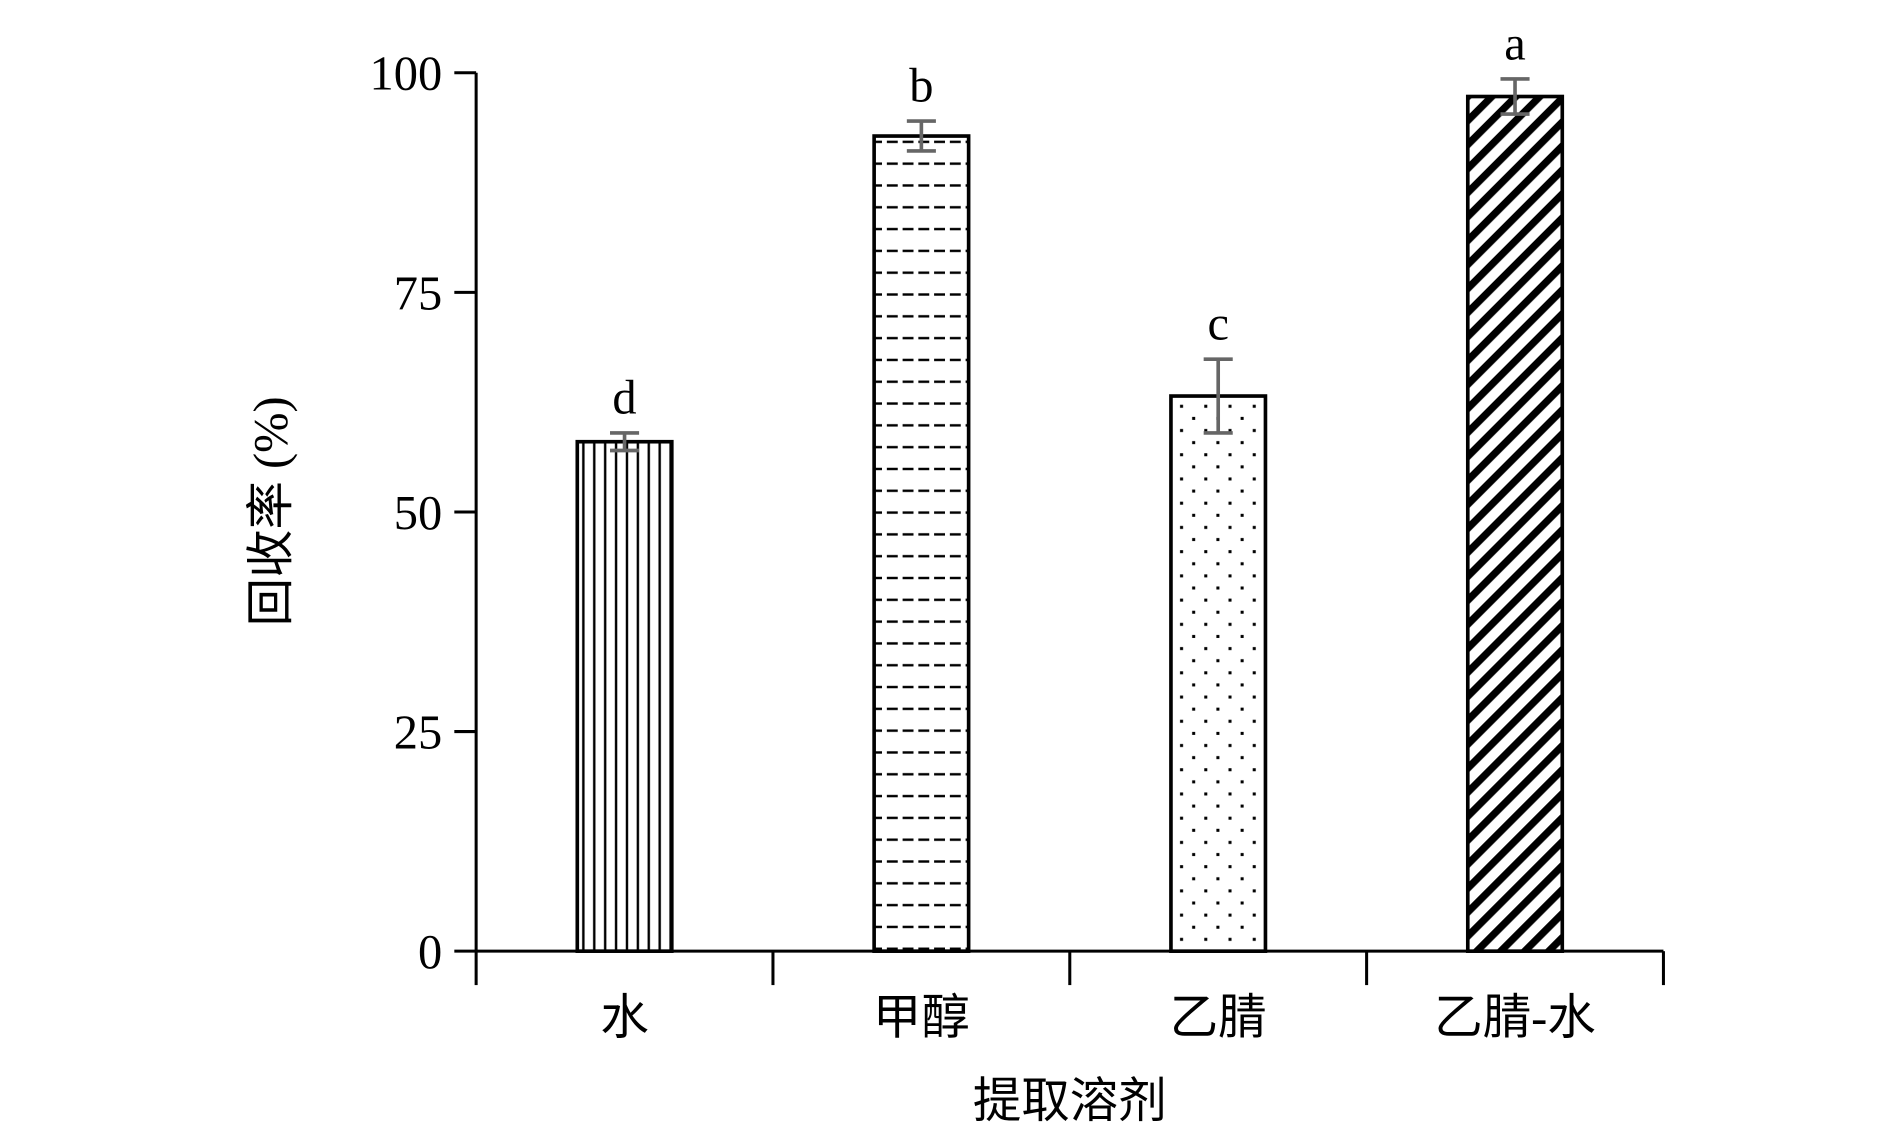  What do you see at coordinates (624, 1018) in the screenshot?
I see `x-tick-label: 水` at bounding box center [624, 1018].